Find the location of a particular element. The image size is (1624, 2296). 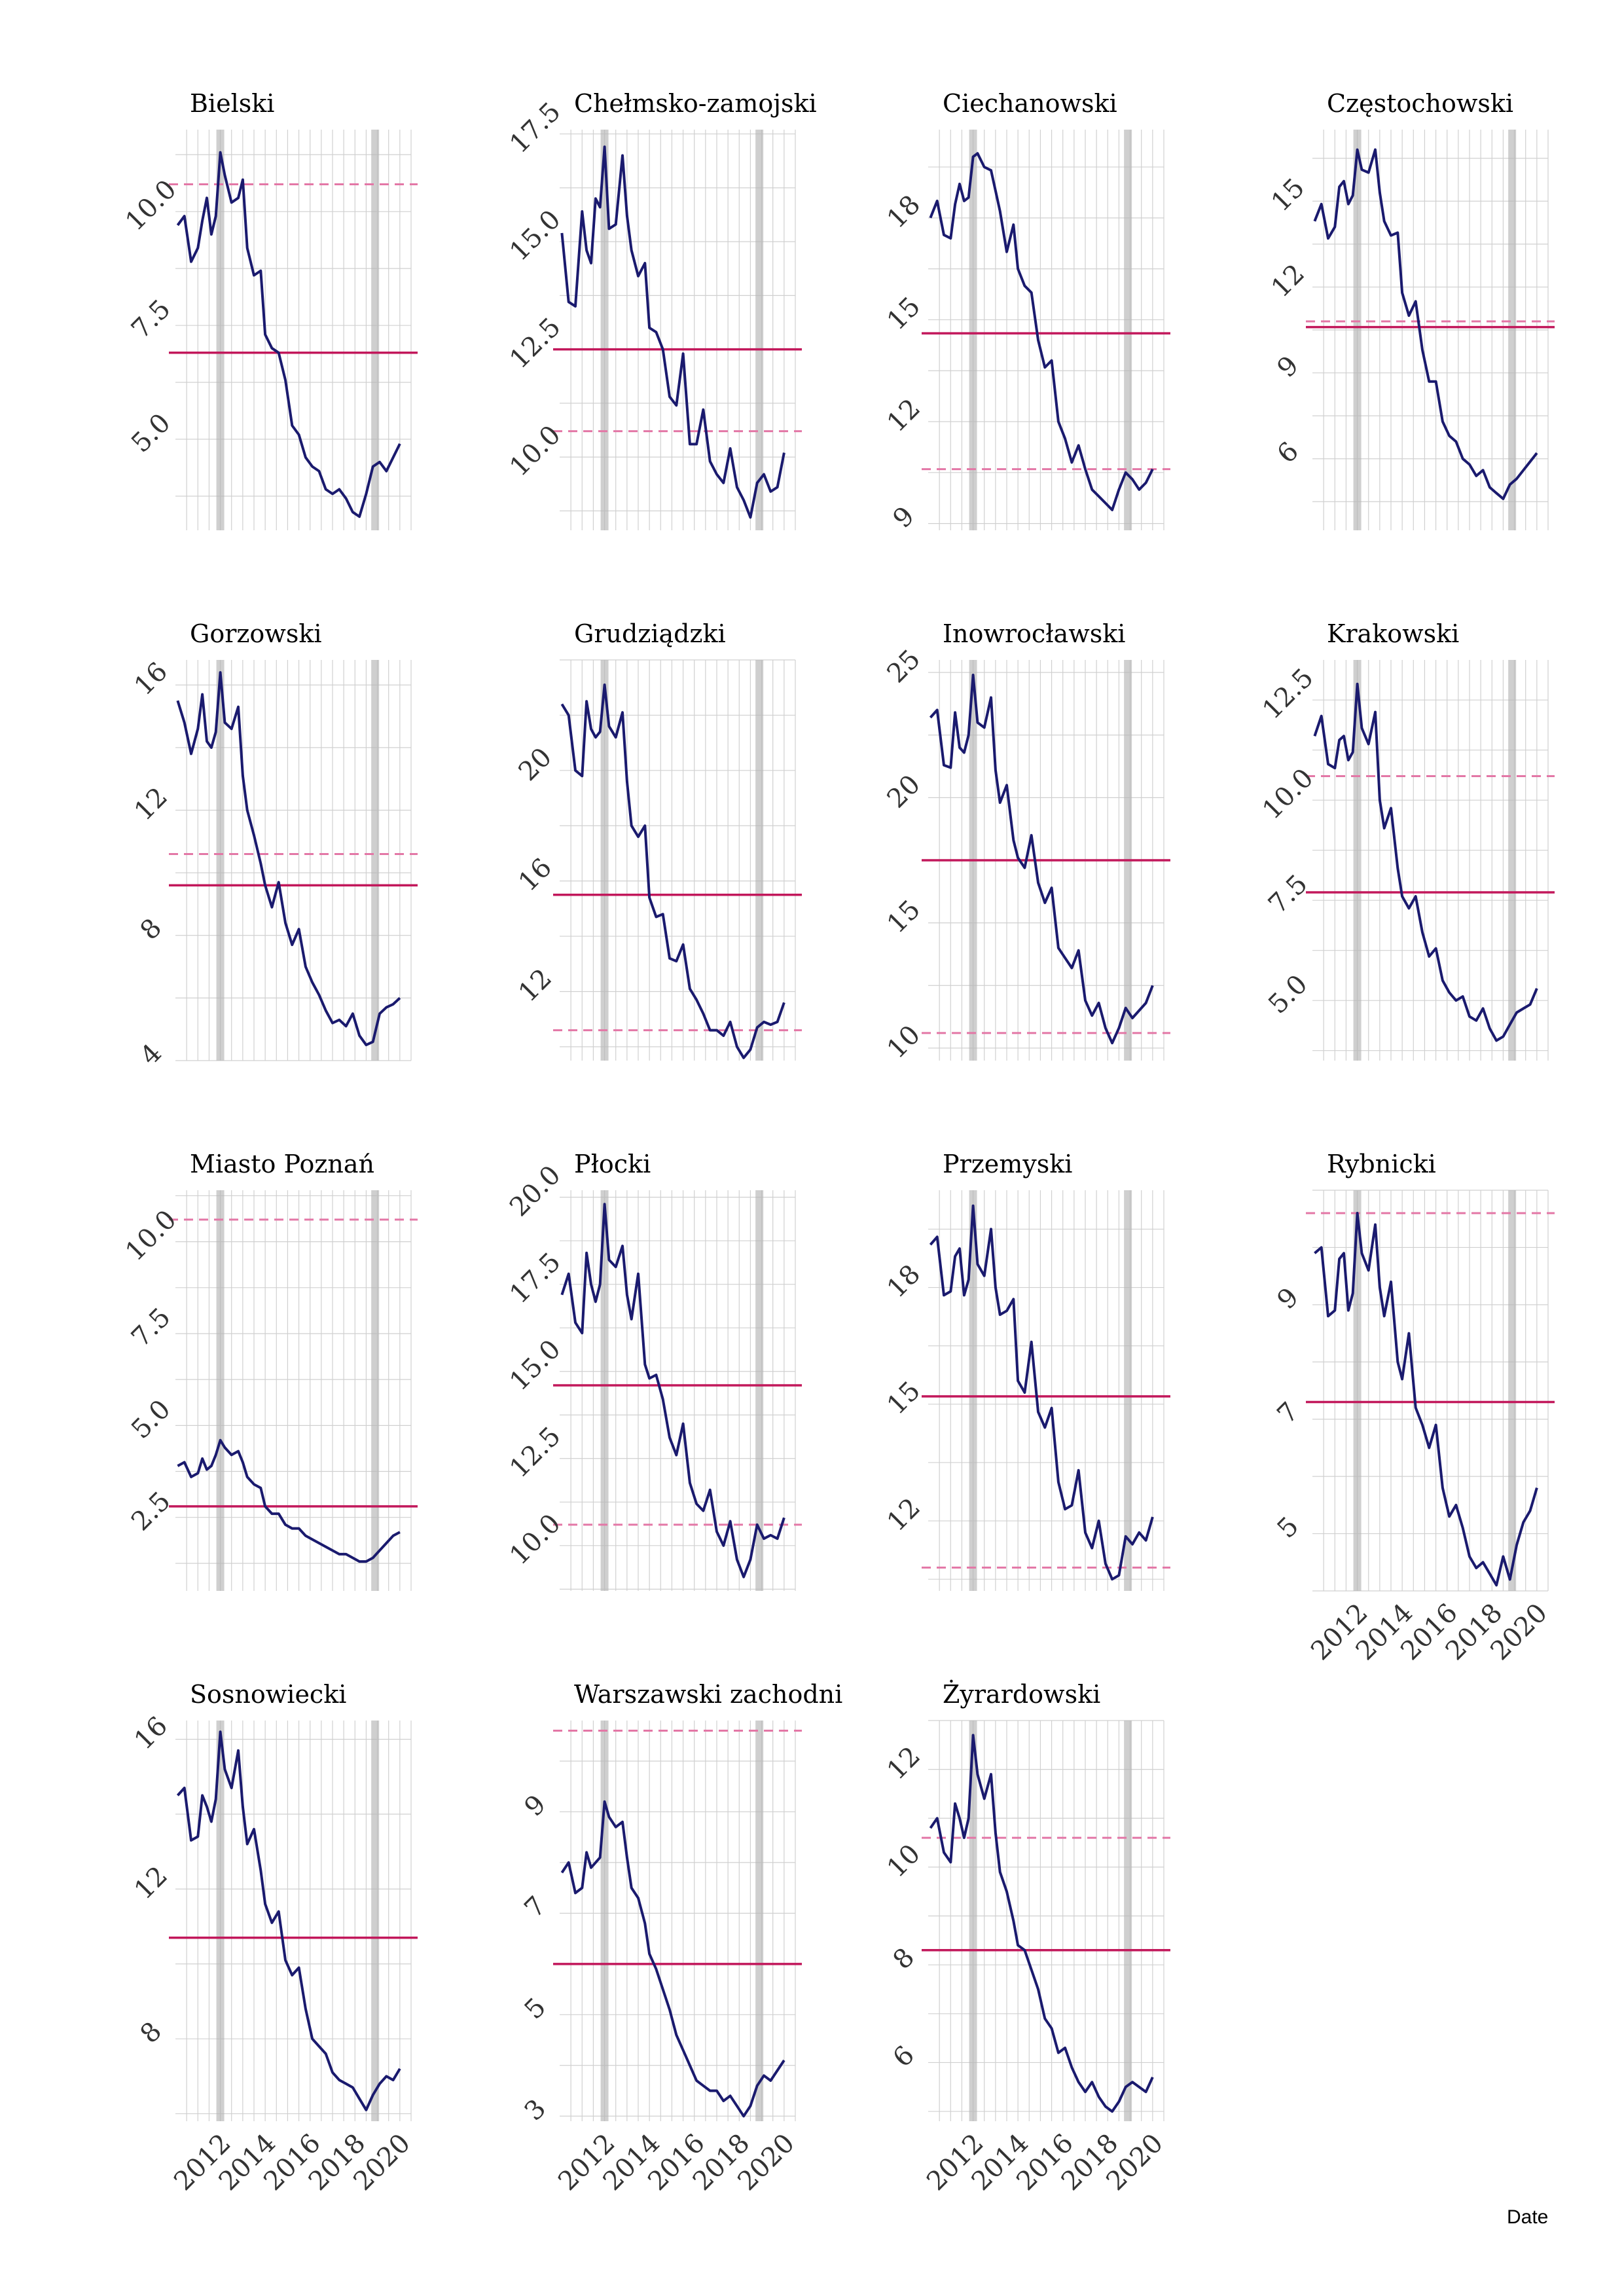

panel-title: Sosnowiecki is located at coordinates (268, 1694).